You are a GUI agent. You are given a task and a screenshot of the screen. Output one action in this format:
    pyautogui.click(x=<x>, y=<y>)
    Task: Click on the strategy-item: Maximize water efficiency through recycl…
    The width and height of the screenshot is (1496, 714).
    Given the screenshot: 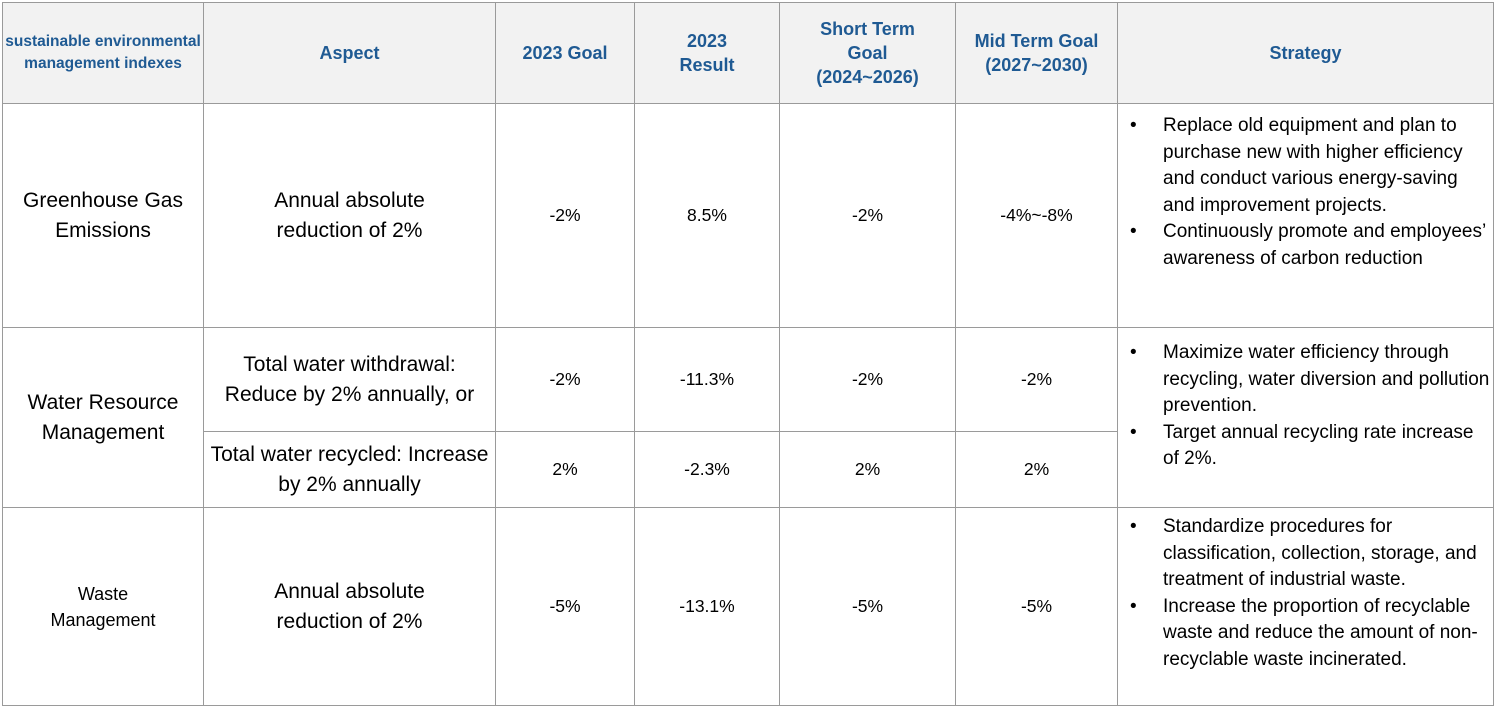 What is the action you would take?
    pyautogui.click(x=1305, y=380)
    